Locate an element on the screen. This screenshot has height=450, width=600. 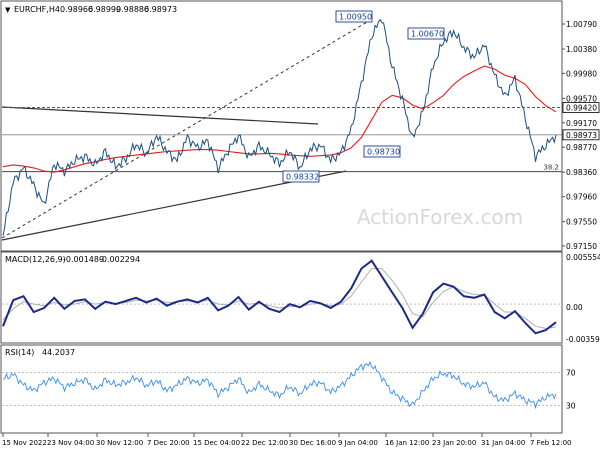
symbol-arrow-icon: ▼ is located at coordinates (8, 10).